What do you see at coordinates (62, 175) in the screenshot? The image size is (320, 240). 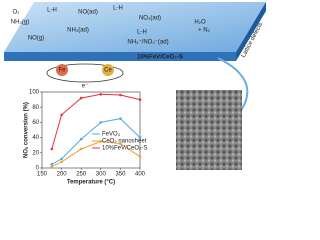 I see `x-tick-label: 200` at bounding box center [62, 175].